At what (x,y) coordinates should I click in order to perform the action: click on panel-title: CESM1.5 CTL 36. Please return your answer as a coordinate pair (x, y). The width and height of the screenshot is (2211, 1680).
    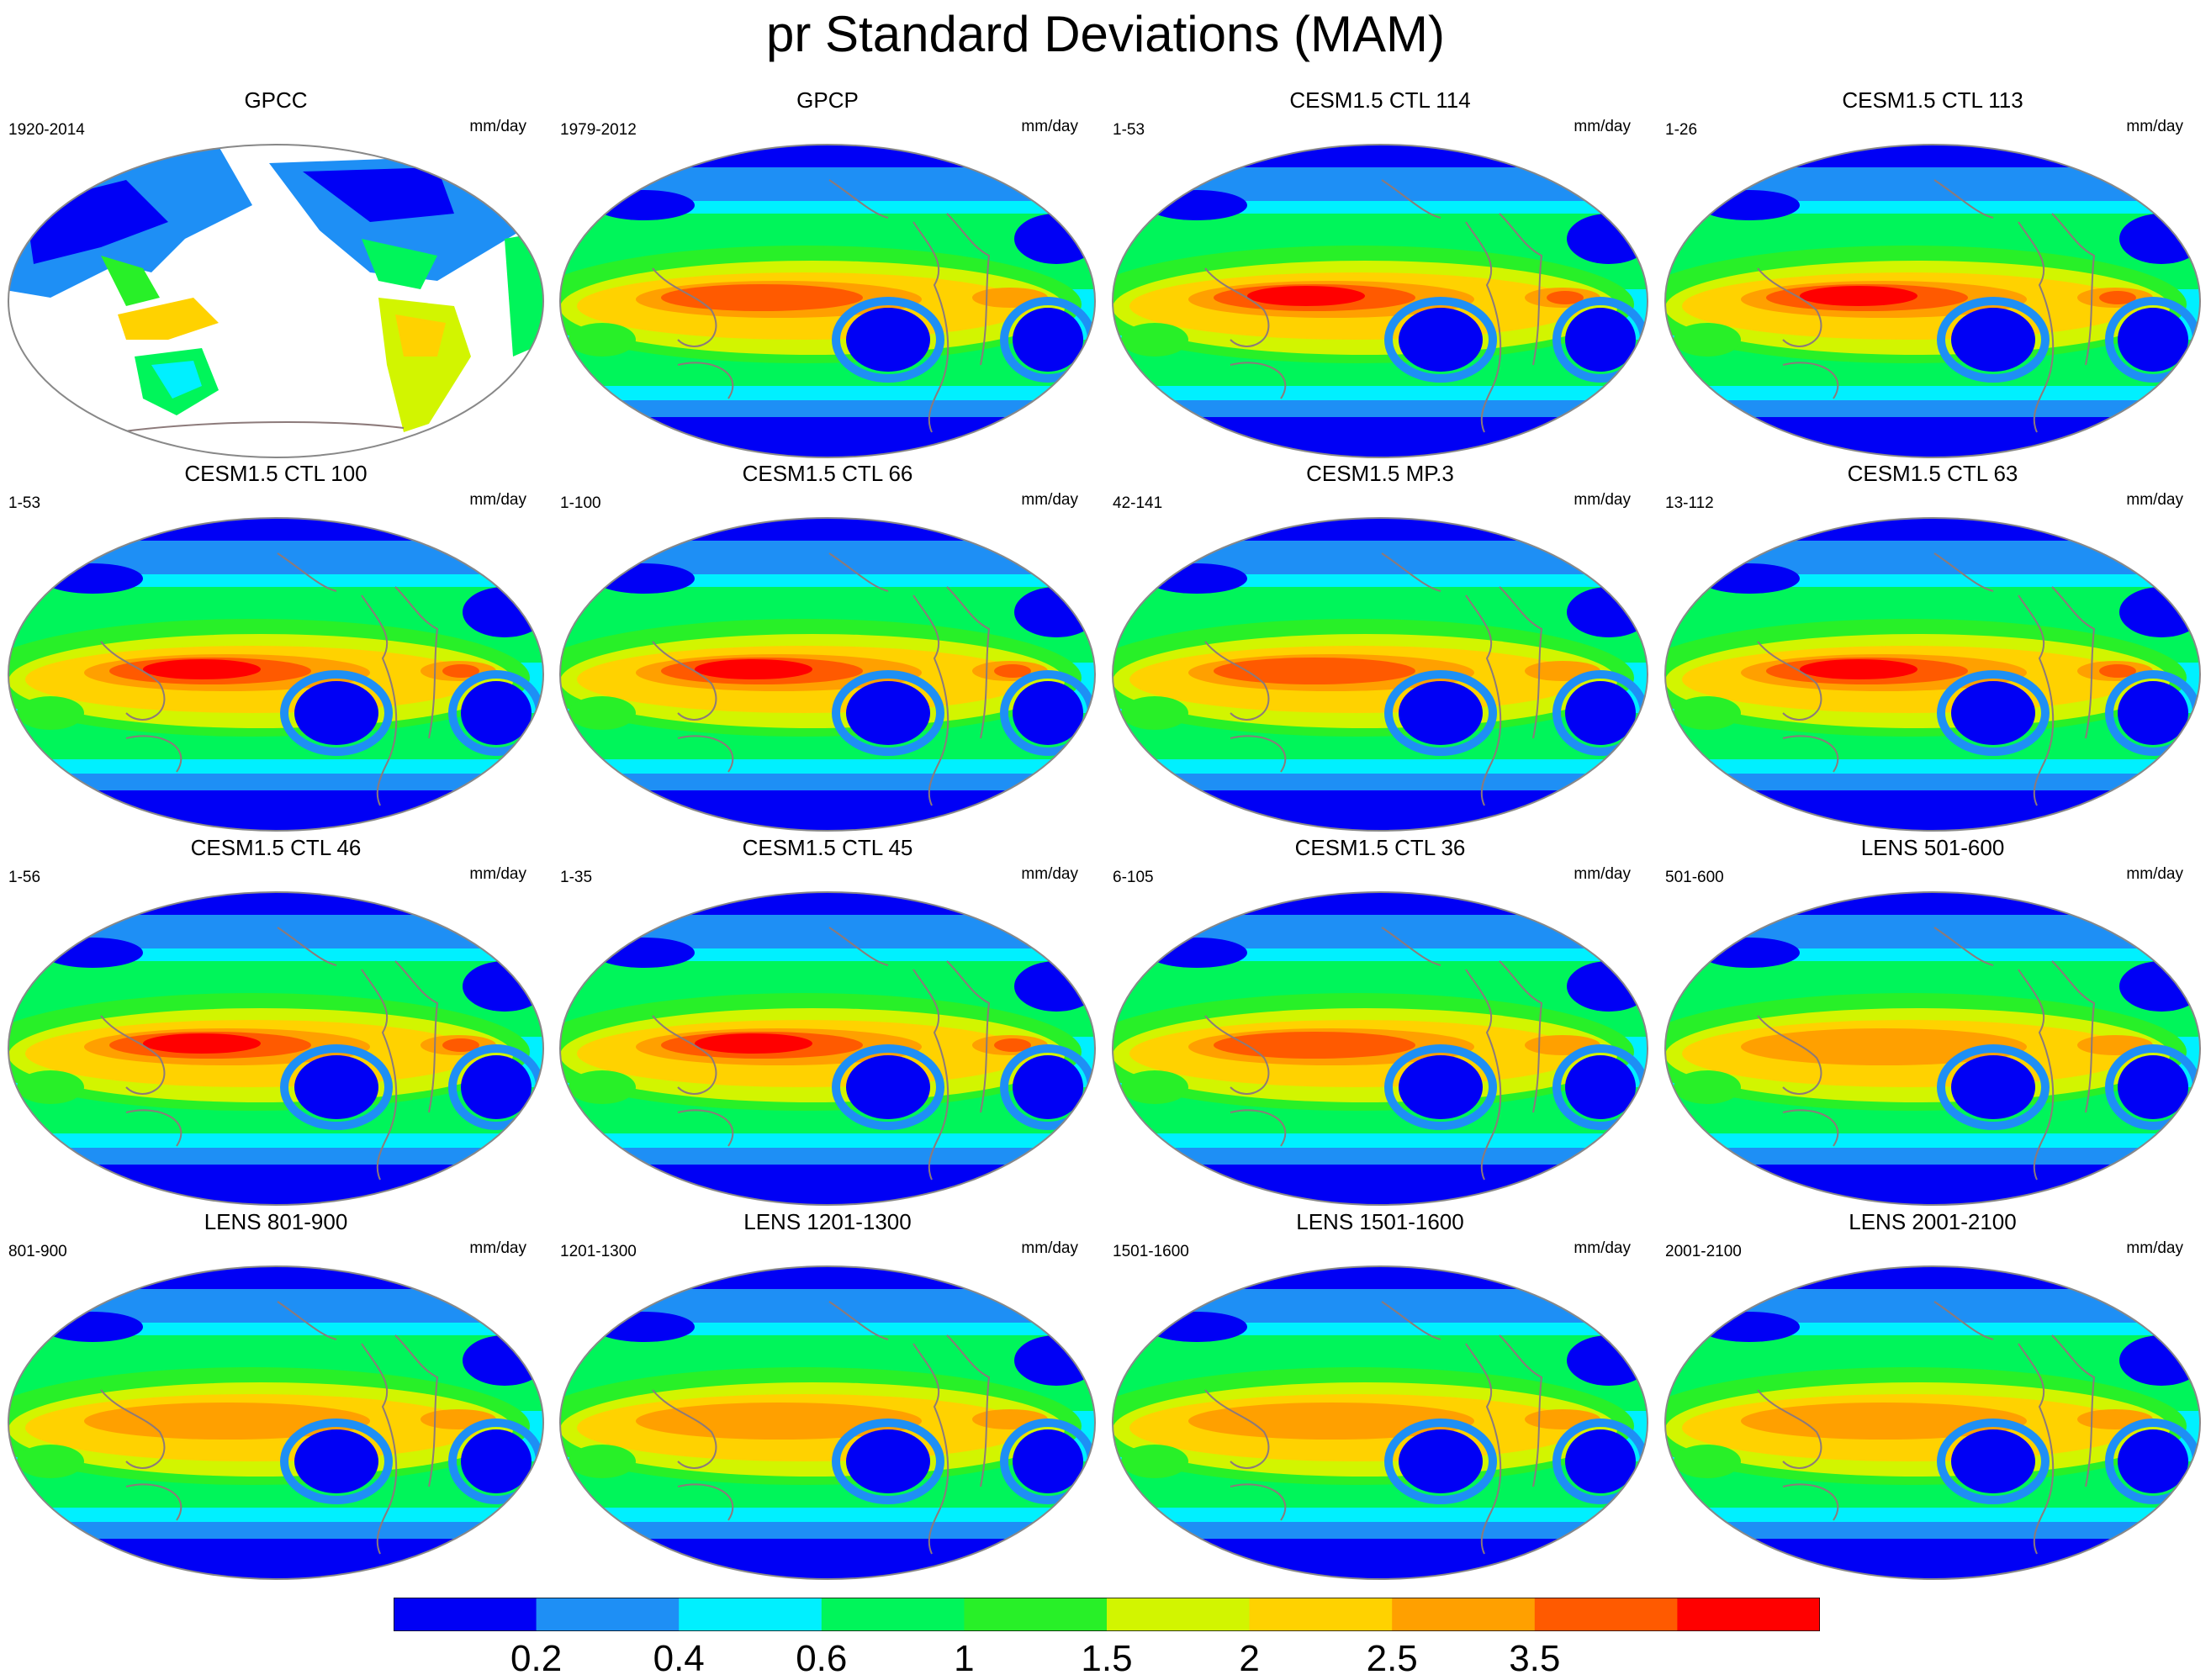
    Looking at the image, I should click on (1380, 848).